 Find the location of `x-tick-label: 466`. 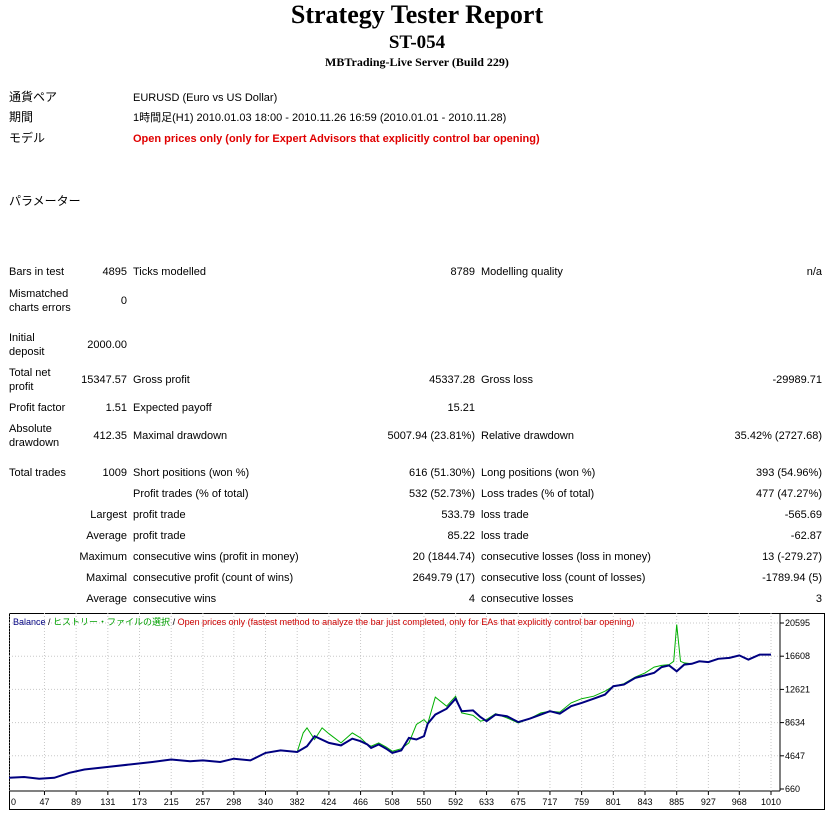

x-tick-label: 466 is located at coordinates (360, 802).